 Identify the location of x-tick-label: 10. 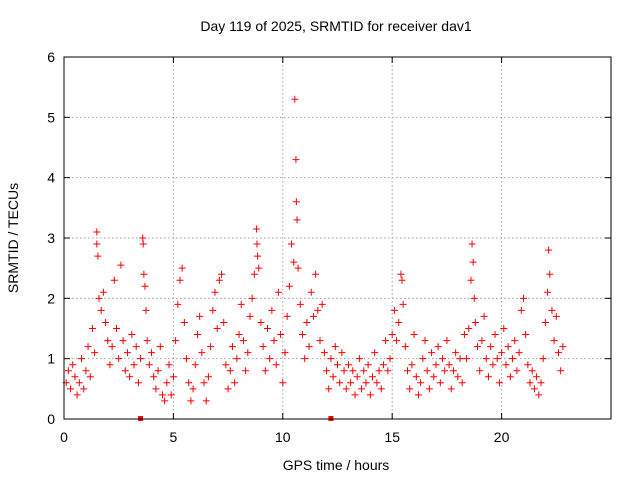
(283, 437).